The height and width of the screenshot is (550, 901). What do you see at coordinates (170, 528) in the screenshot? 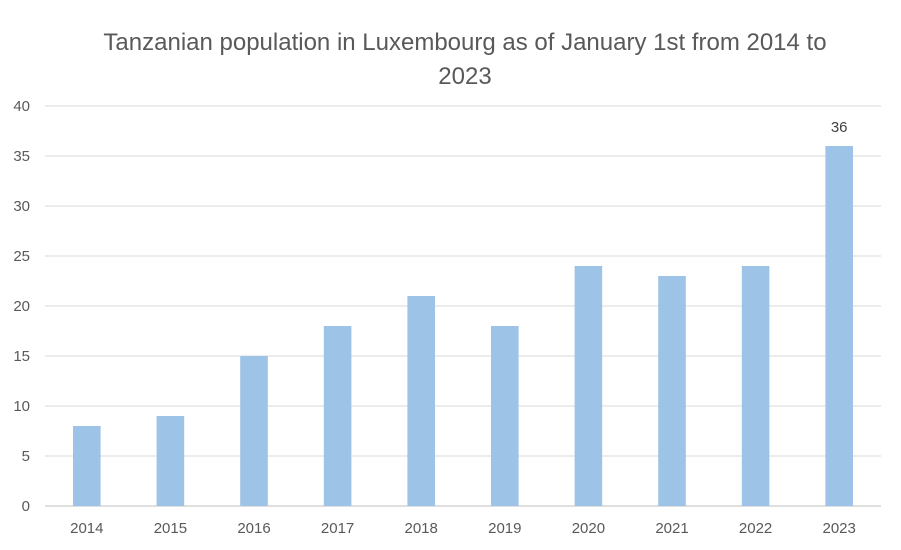
I see `x-tick-label: 2015` at bounding box center [170, 528].